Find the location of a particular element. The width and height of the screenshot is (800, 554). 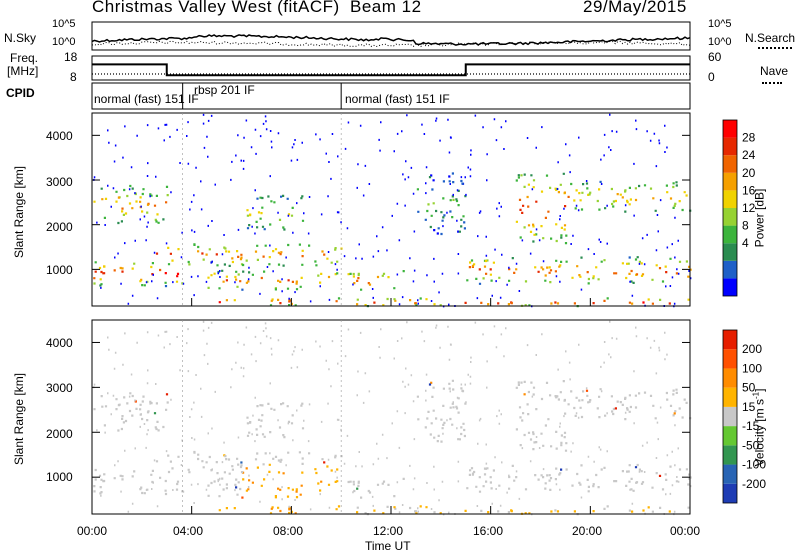

power-colorbar-tick: 12 is located at coordinates (749, 208).